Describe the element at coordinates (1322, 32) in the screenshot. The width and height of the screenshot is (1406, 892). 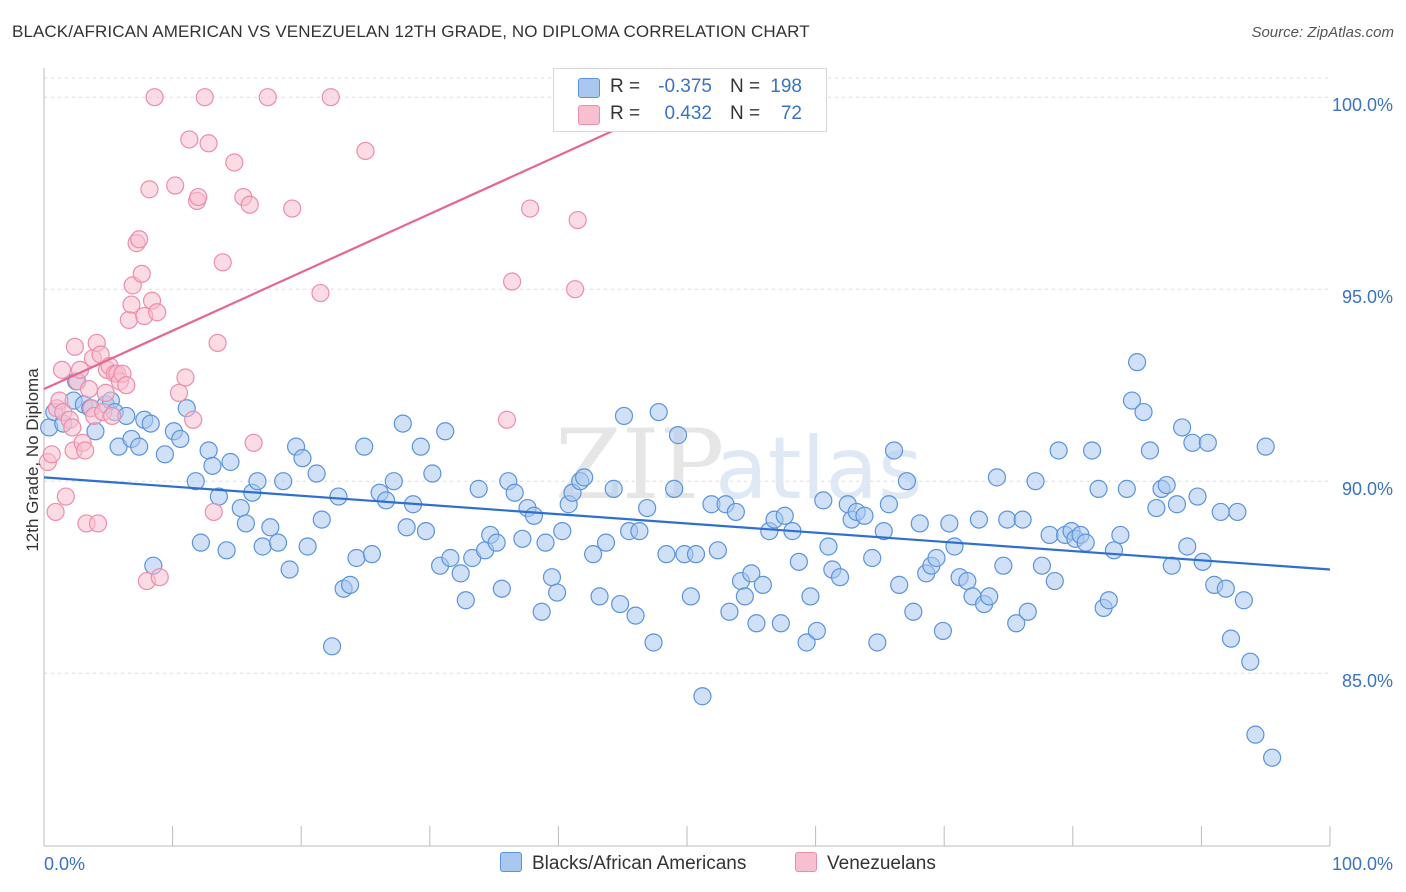
I see `source-credit: Source: ZipAtlas.com` at that location.